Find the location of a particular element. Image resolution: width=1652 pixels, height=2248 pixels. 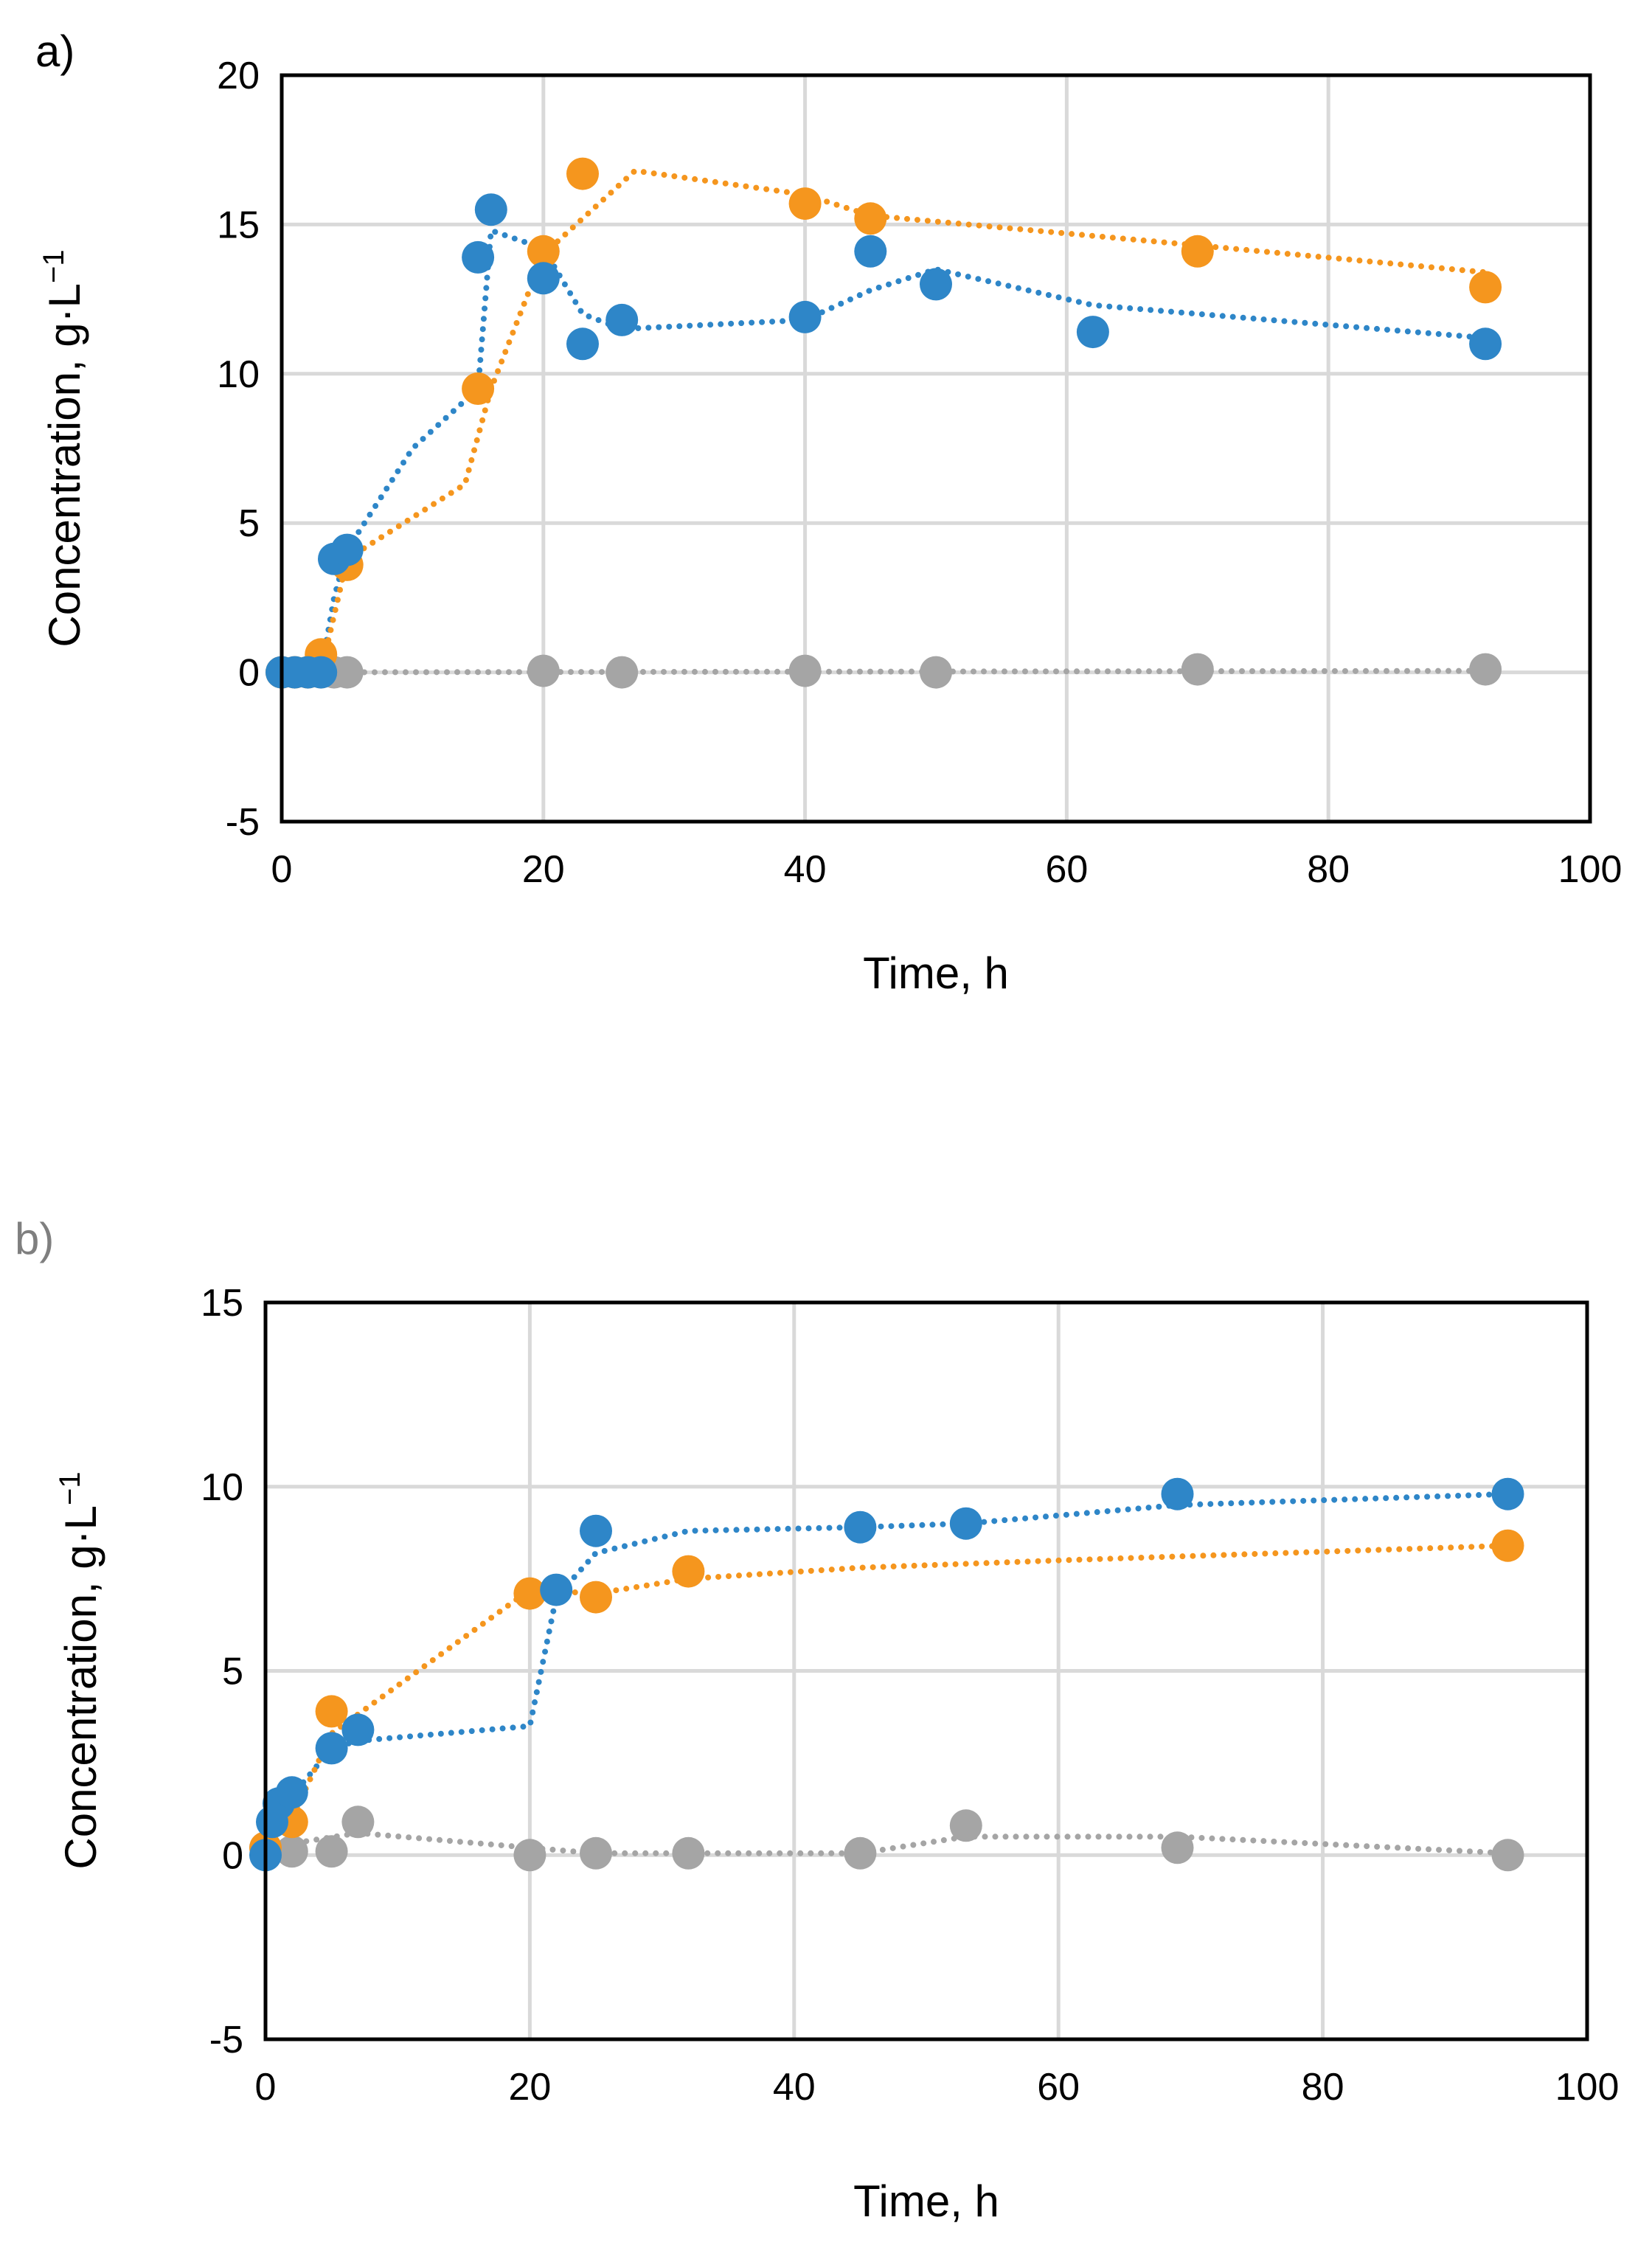

y-axis-title-a: Concentration, g·L−1 is located at coordinates (63, 448).